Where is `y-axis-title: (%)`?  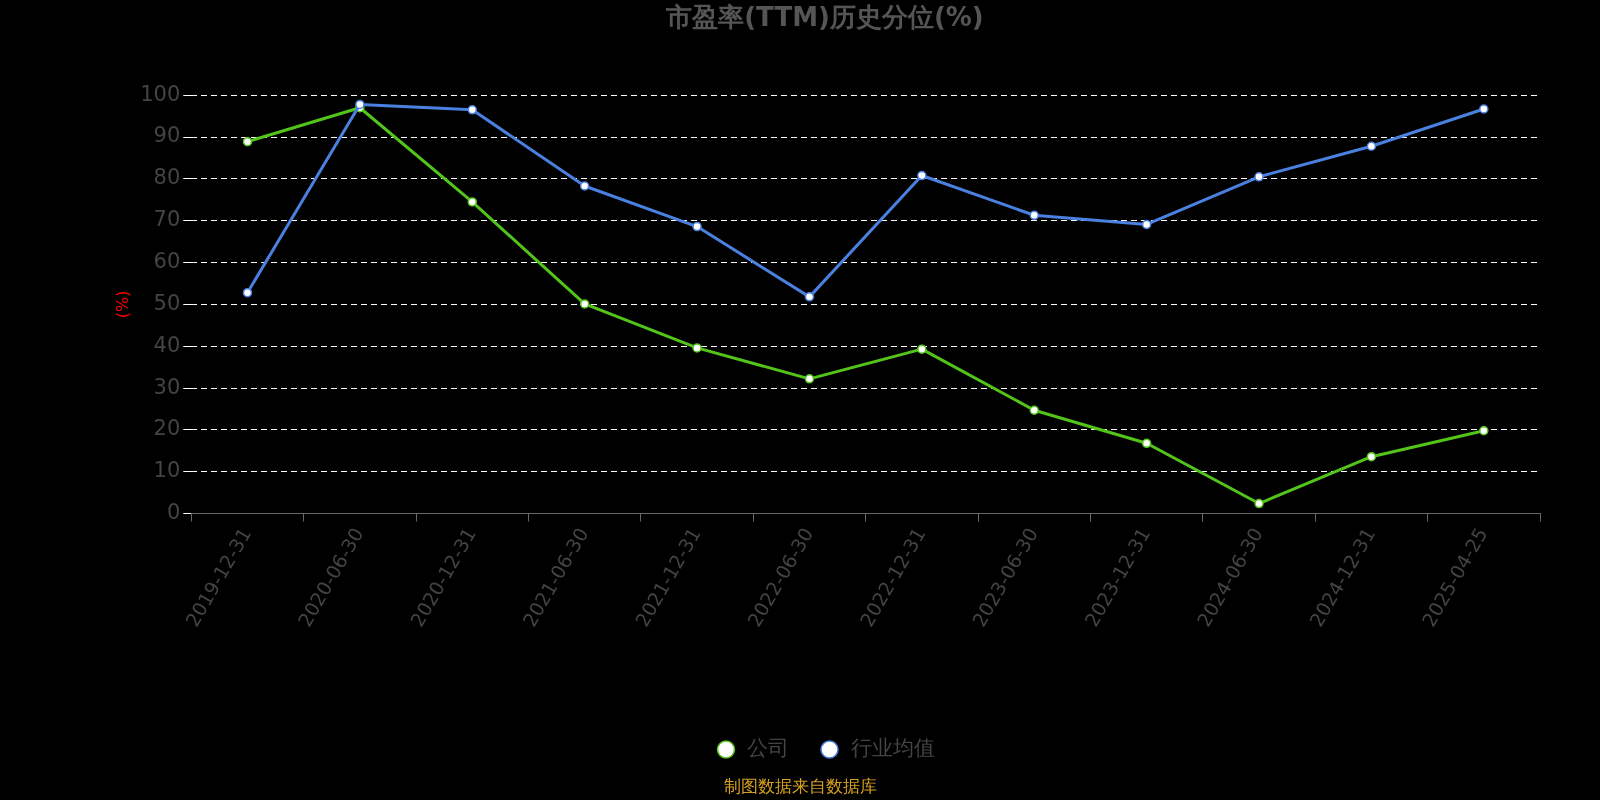 y-axis-title: (%) is located at coordinates (122, 304).